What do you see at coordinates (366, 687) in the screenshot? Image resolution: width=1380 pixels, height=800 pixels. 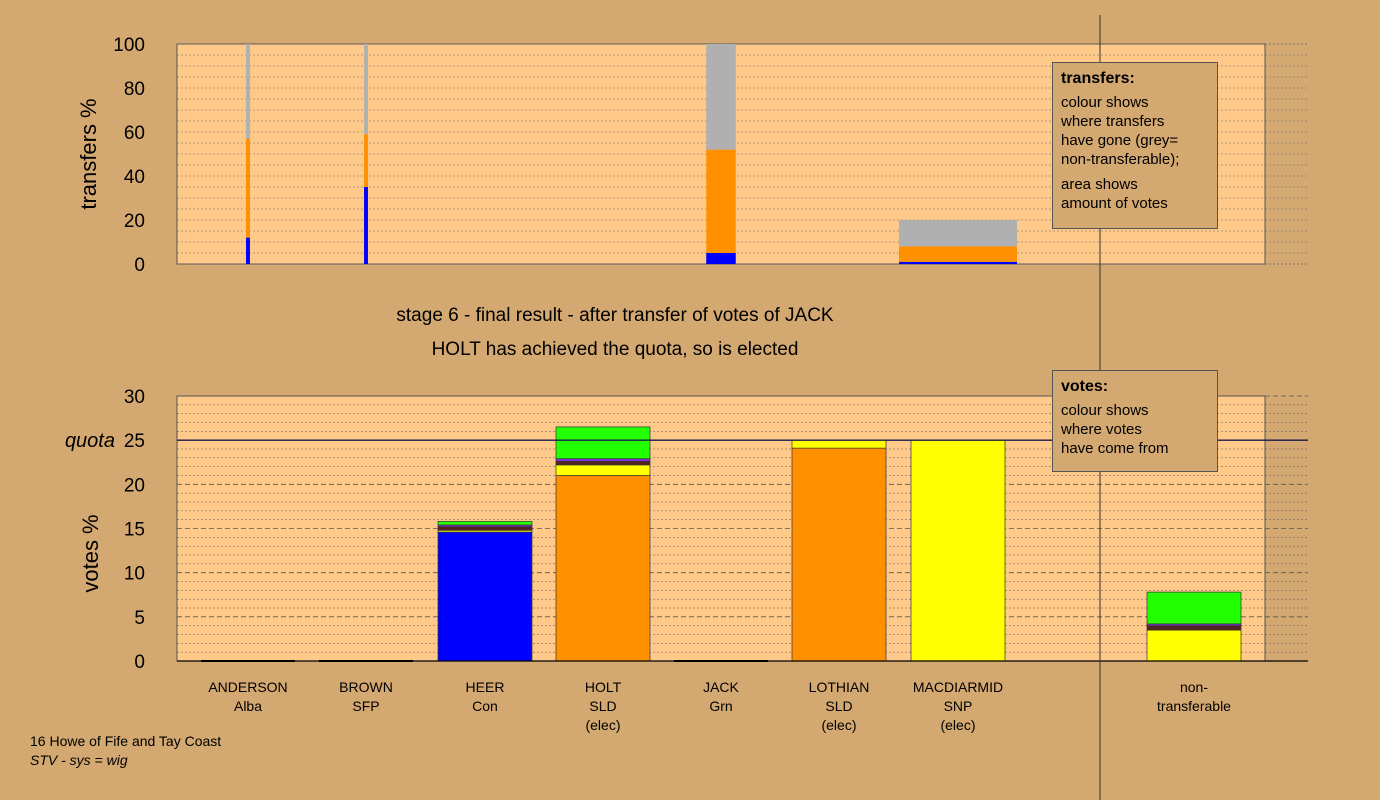 I see `candidate-name: BROWN` at bounding box center [366, 687].